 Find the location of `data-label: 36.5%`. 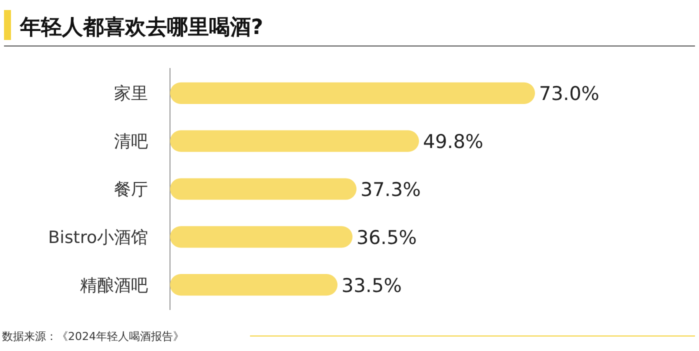

data-label: 36.5% is located at coordinates (386, 237).